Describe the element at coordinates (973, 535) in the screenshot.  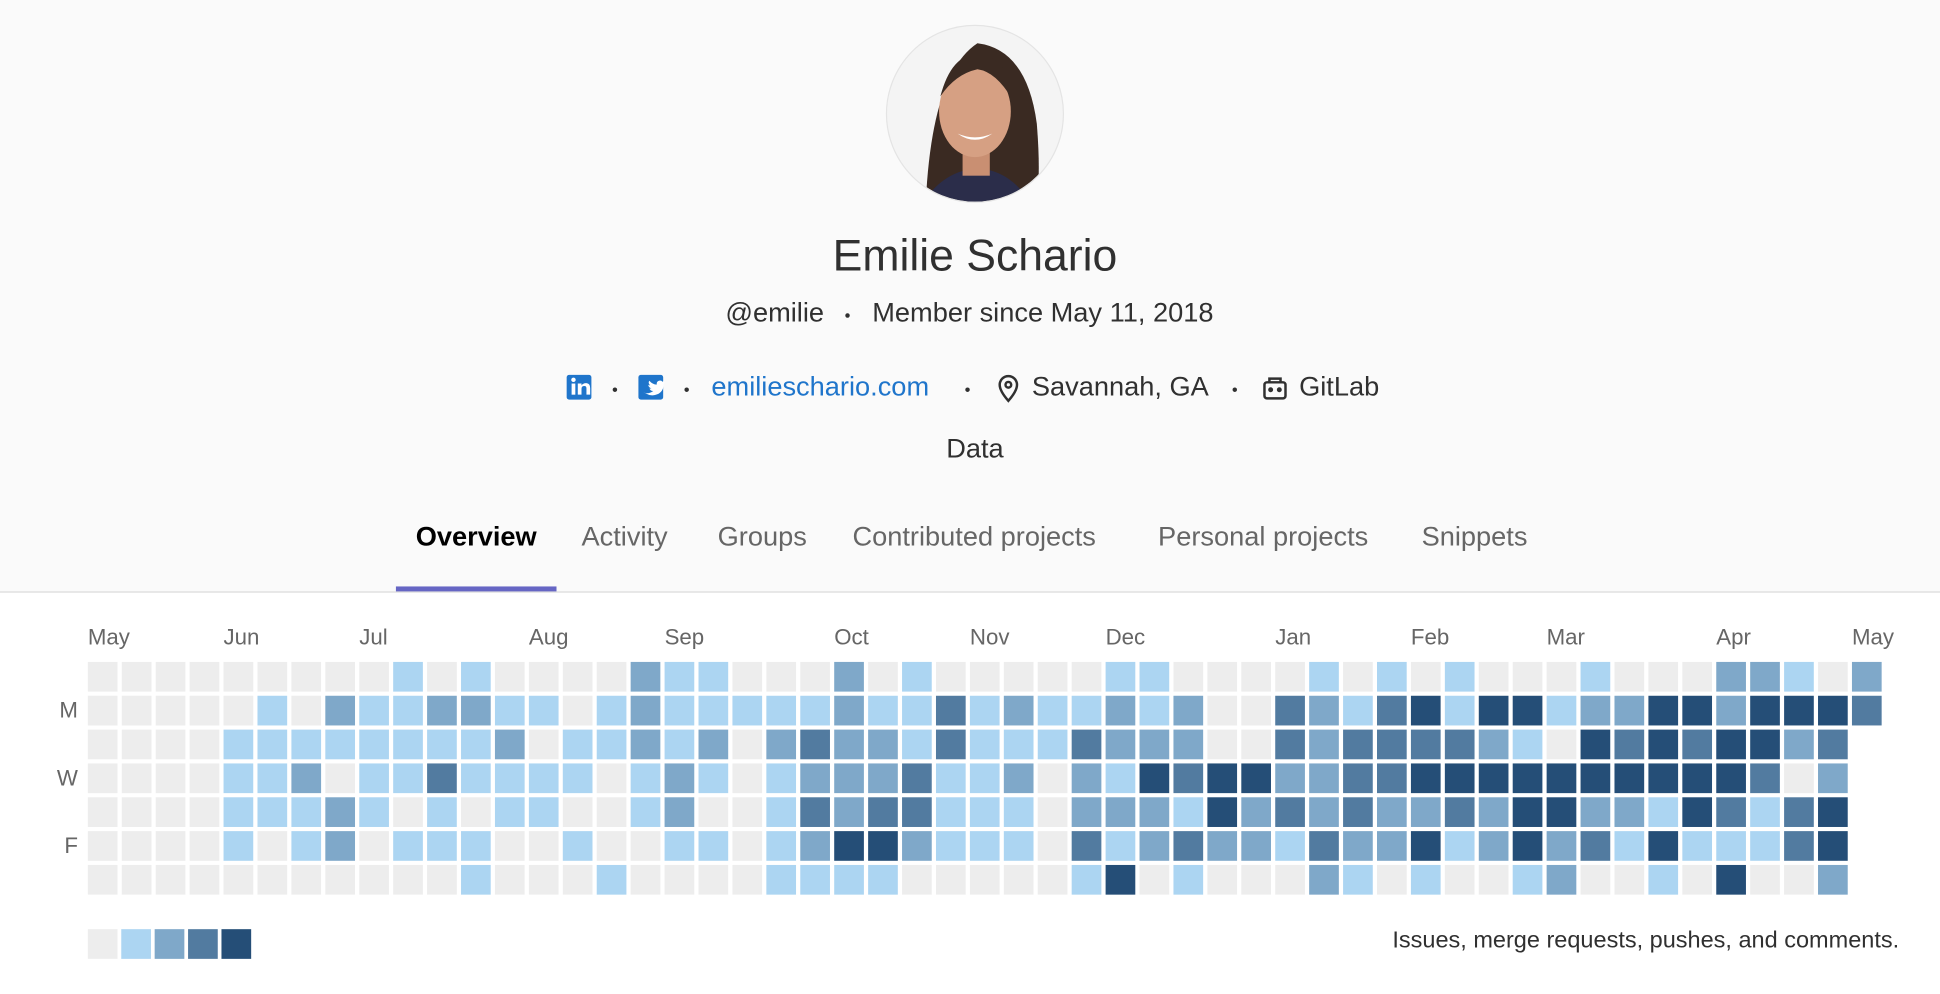
I see `tab: Contributed projects` at that location.